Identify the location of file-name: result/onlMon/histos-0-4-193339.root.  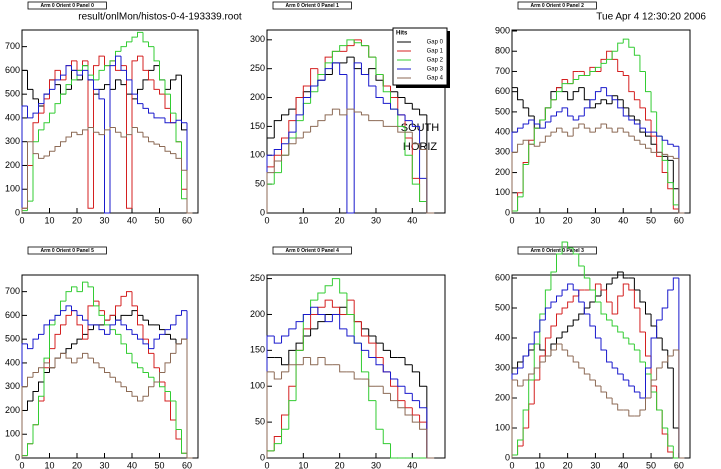
(160, 17).